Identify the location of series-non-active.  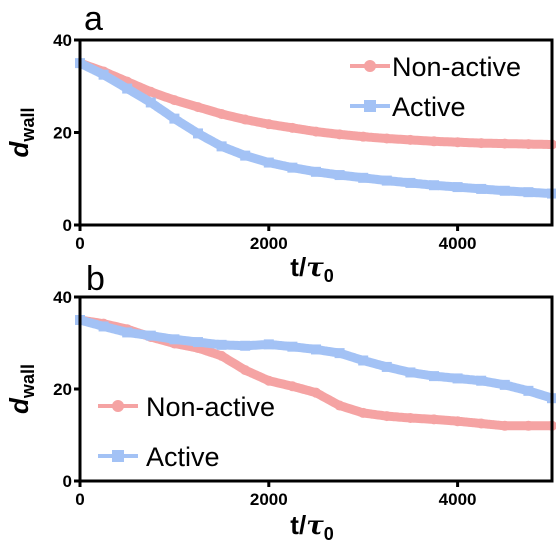
(315, 104).